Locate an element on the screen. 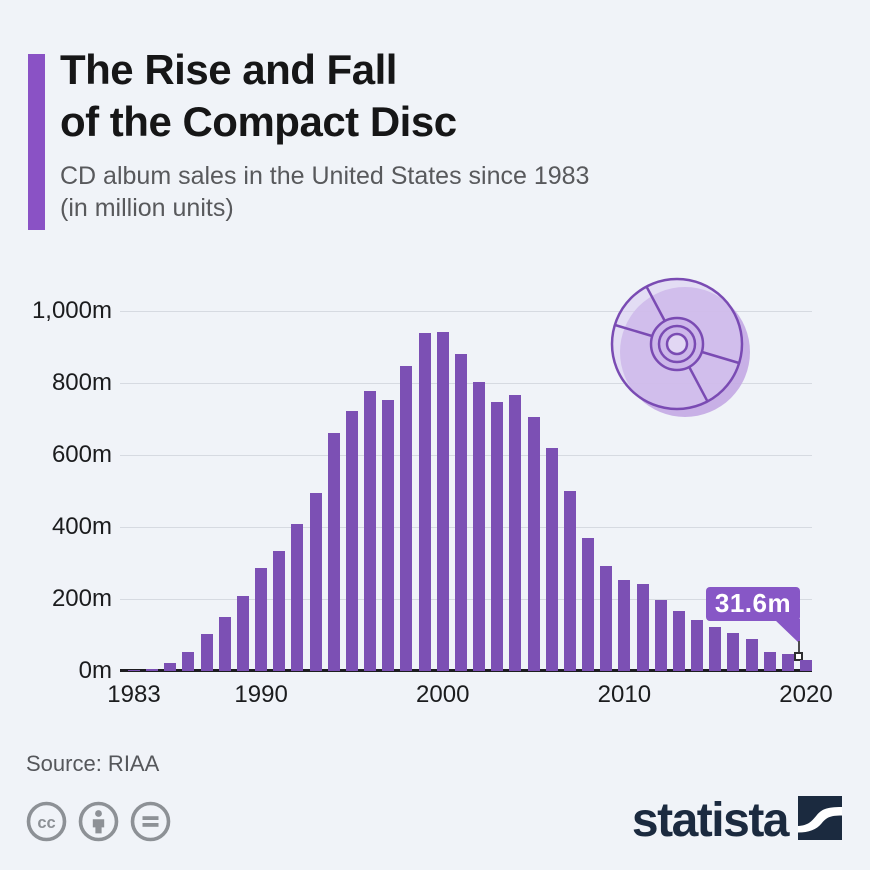 The image size is (870, 870). y-axis-label-600m: 600m is located at coordinates (81, 454).